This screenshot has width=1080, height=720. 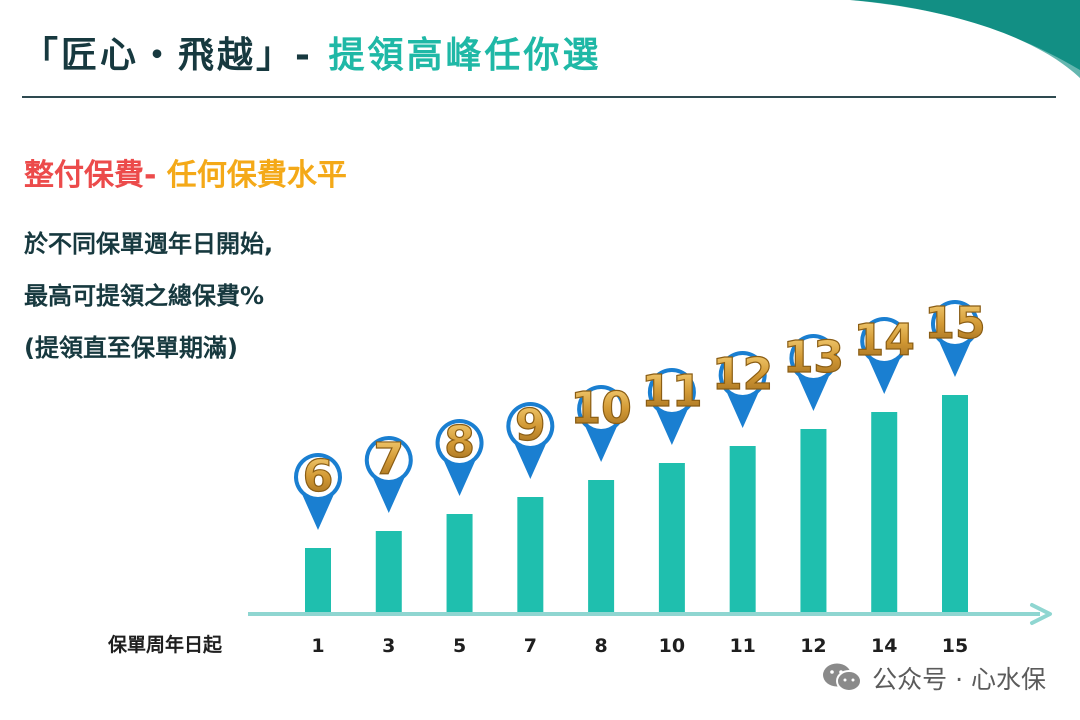 I want to click on x-axis-arrow-head, so click(x=1041, y=614).